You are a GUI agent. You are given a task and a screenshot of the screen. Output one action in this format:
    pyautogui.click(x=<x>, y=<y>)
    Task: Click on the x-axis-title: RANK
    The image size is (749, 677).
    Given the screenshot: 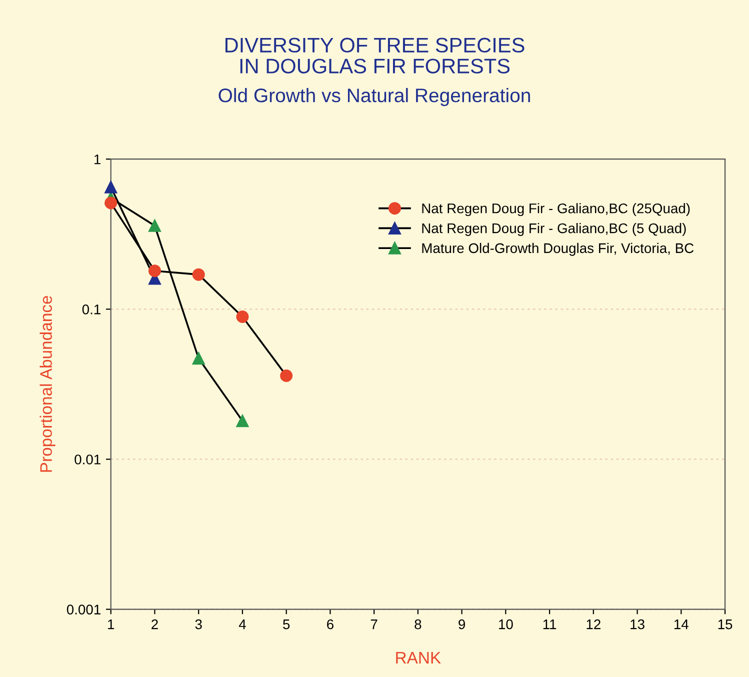 What is the action you would take?
    pyautogui.click(x=418, y=658)
    